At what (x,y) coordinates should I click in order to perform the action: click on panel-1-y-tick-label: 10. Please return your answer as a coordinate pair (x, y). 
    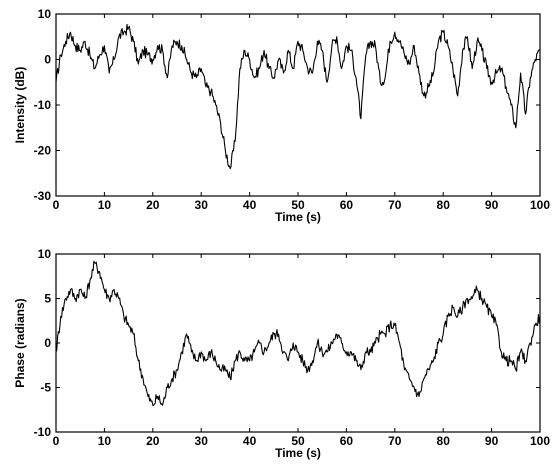
    Looking at the image, I should click on (45, 14).